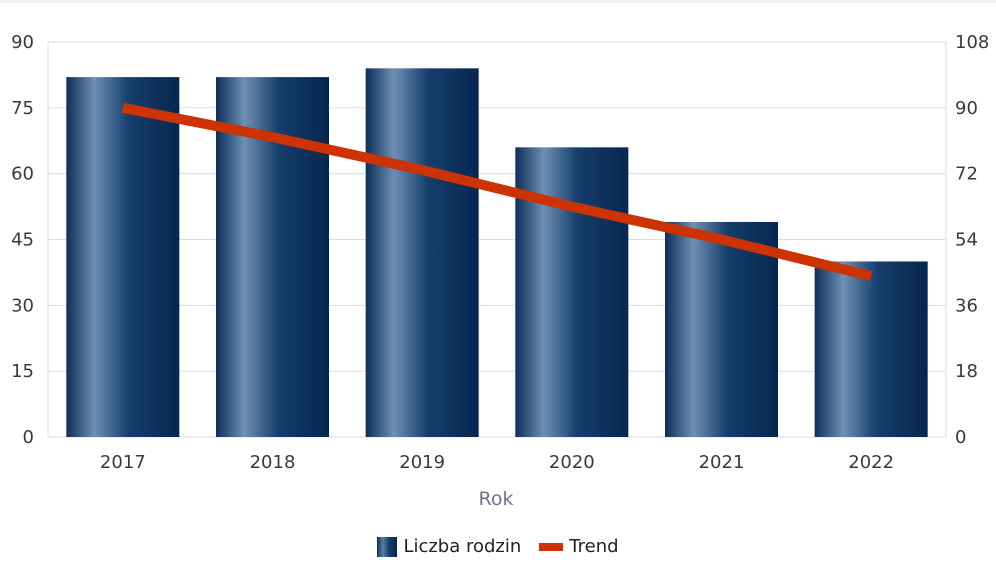 The image size is (996, 562). What do you see at coordinates (22, 108) in the screenshot?
I see `y-left-tick-label: 75` at bounding box center [22, 108].